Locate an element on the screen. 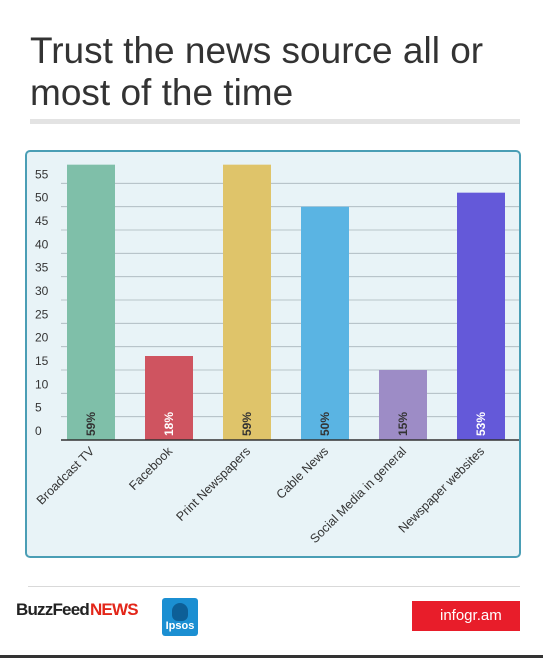  x-category-label: Broadcast TV is located at coordinates (66, 476).